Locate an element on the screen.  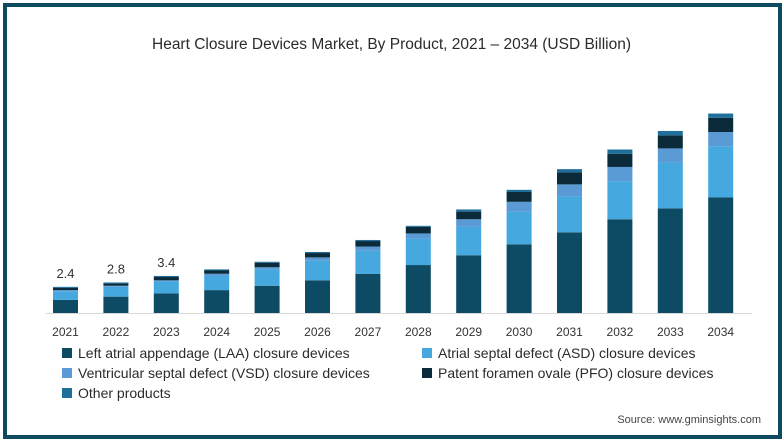
bar-segment-ventricular-septal-defect-closure-devices-2026 is located at coordinates (317, 259).